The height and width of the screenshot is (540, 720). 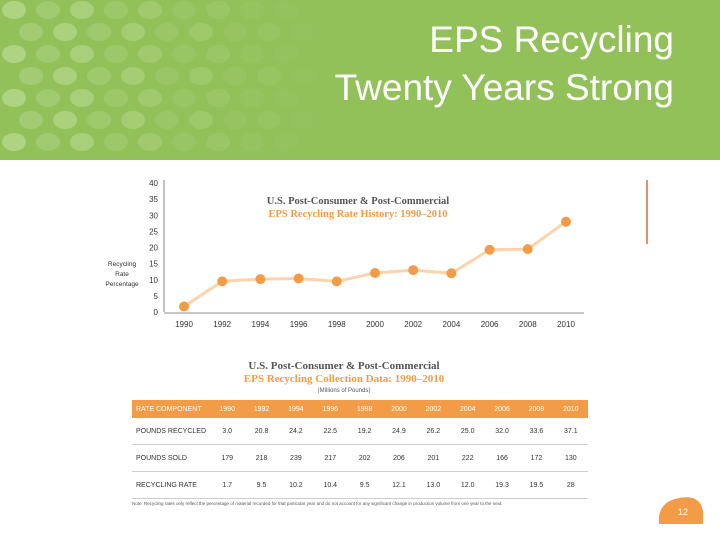 What do you see at coordinates (153, 183) in the screenshot?
I see `y-tick-label: 40` at bounding box center [153, 183].